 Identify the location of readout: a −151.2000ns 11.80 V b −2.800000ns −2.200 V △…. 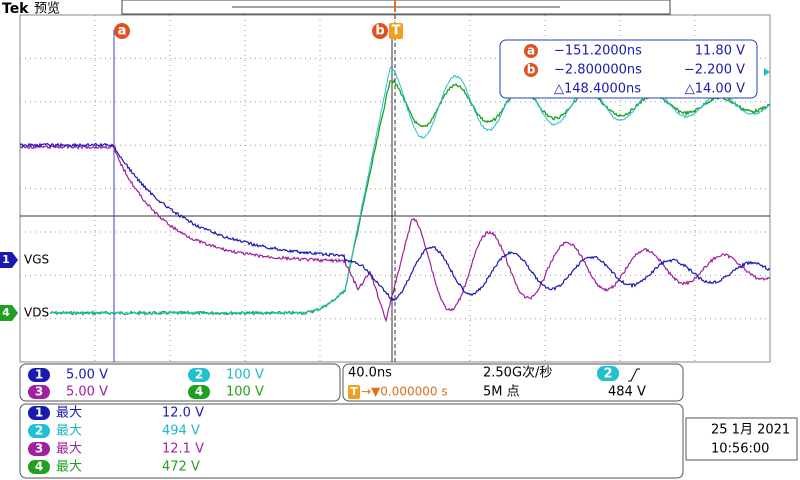
(634, 70).